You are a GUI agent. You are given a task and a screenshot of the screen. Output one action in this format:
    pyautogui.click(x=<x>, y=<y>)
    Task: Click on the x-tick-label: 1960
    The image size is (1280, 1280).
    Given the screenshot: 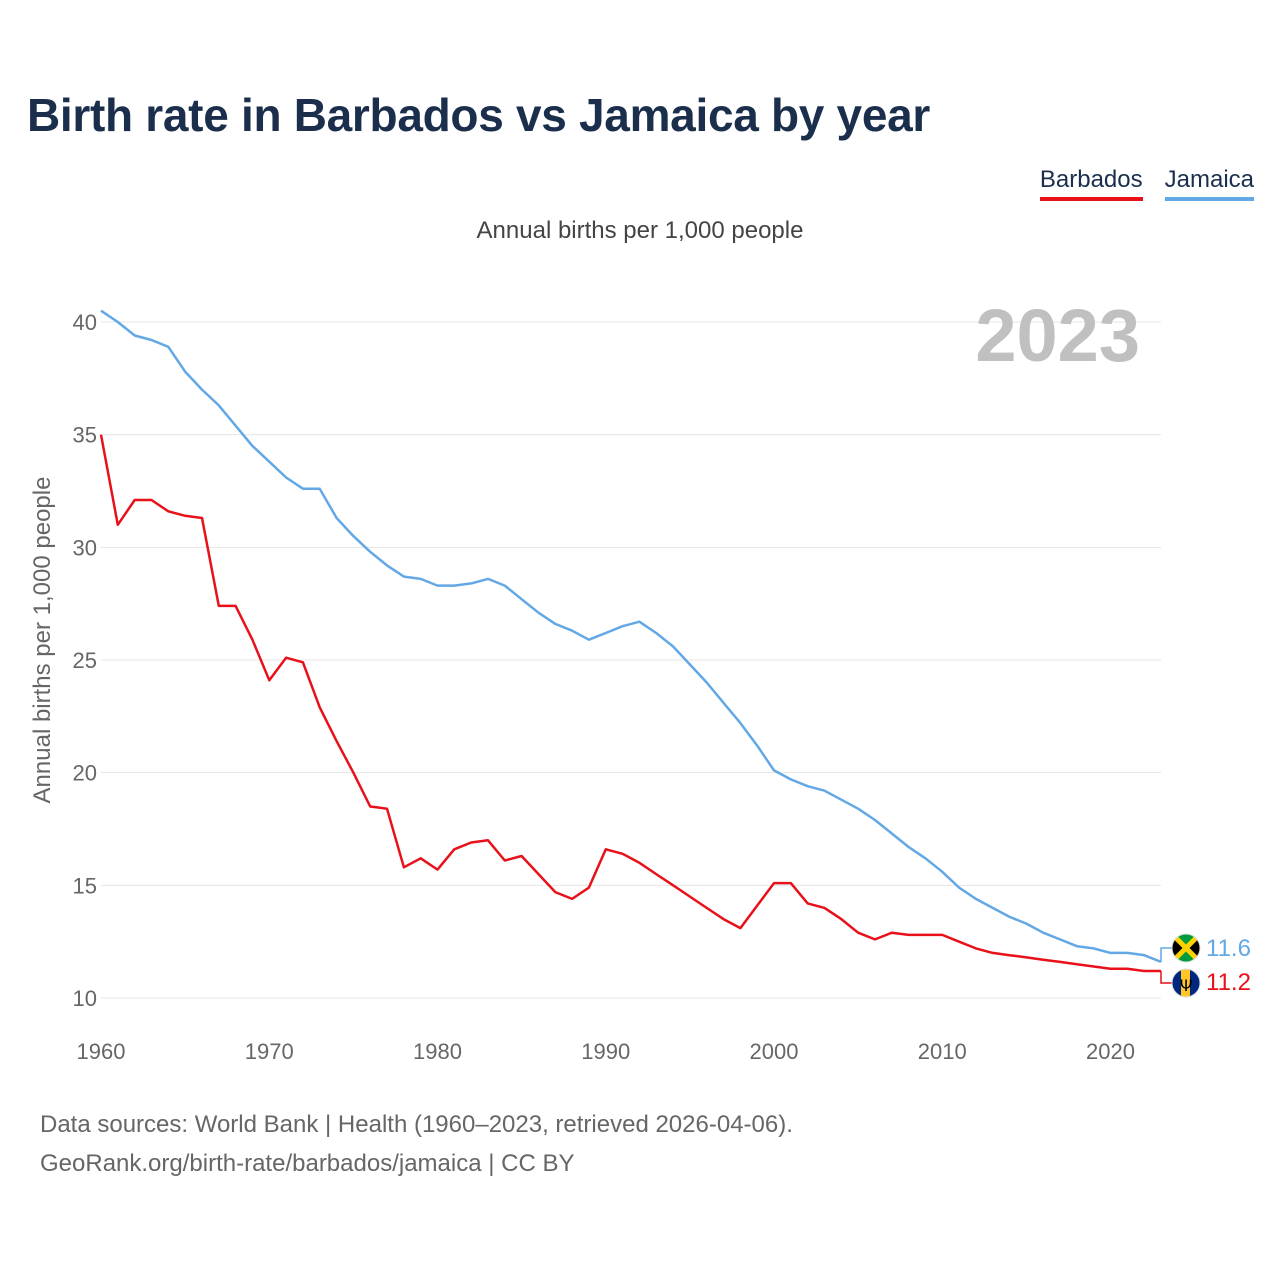 What is the action you would take?
    pyautogui.click(x=101, y=1051)
    